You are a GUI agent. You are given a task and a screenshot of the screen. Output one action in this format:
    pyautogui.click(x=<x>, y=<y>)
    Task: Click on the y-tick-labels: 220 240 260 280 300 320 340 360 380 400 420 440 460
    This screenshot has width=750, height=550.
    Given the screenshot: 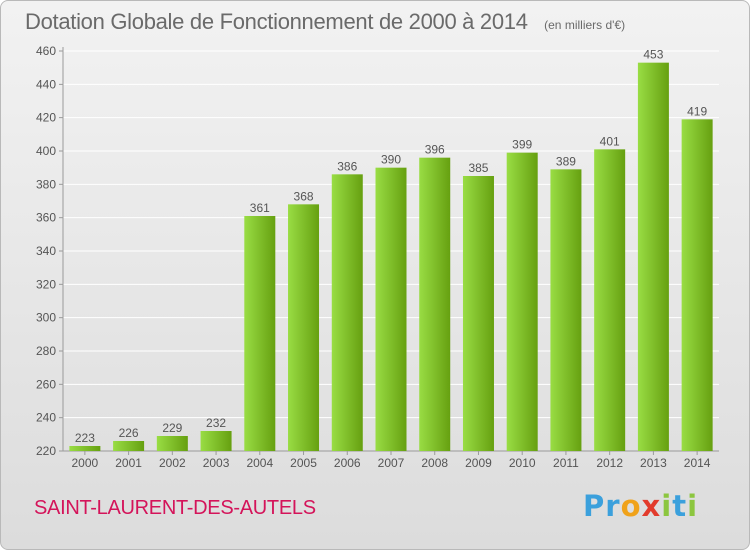 What is the action you would take?
    pyautogui.click(x=46, y=251)
    